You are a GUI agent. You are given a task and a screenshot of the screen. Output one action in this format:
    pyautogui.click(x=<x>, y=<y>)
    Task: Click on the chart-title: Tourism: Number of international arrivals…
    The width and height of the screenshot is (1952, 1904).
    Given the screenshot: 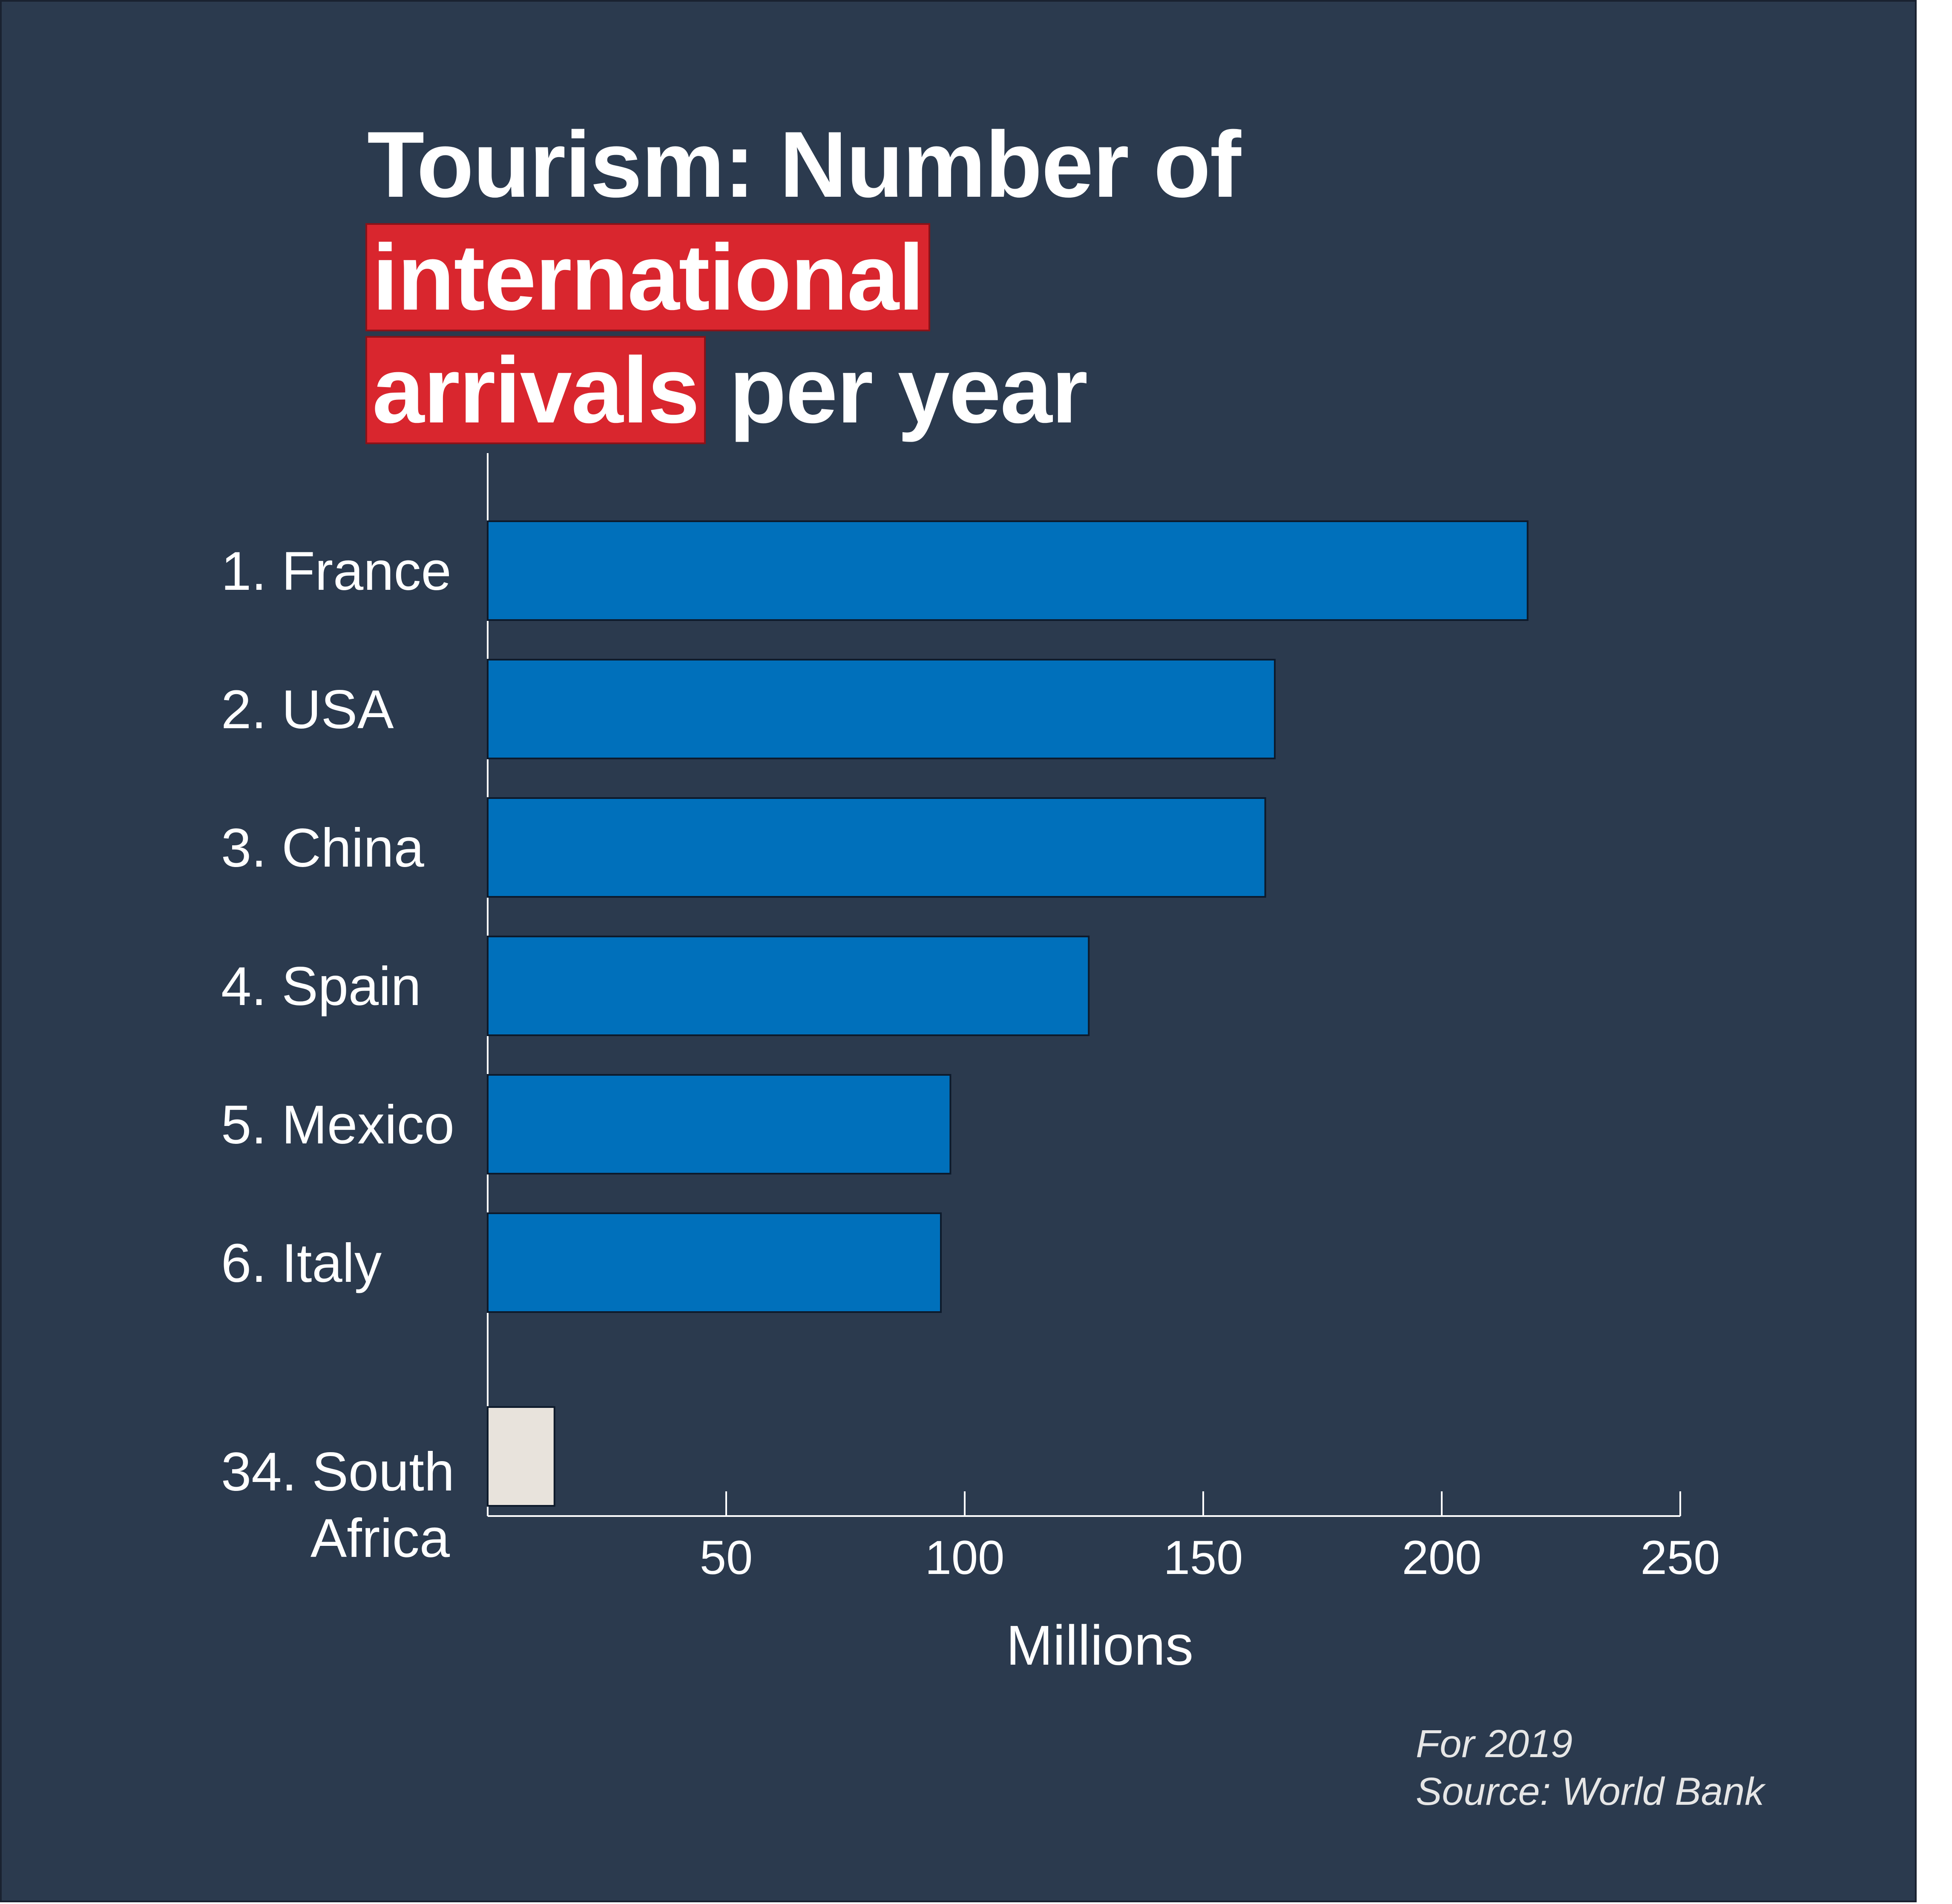 What is the action you would take?
    pyautogui.click(x=1091, y=277)
    